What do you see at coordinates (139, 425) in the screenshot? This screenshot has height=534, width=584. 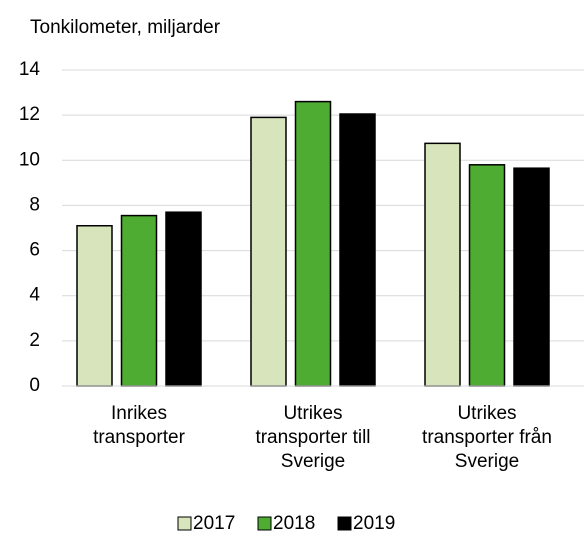 I see `x-tick-label: Inrikes transporter` at bounding box center [139, 425].